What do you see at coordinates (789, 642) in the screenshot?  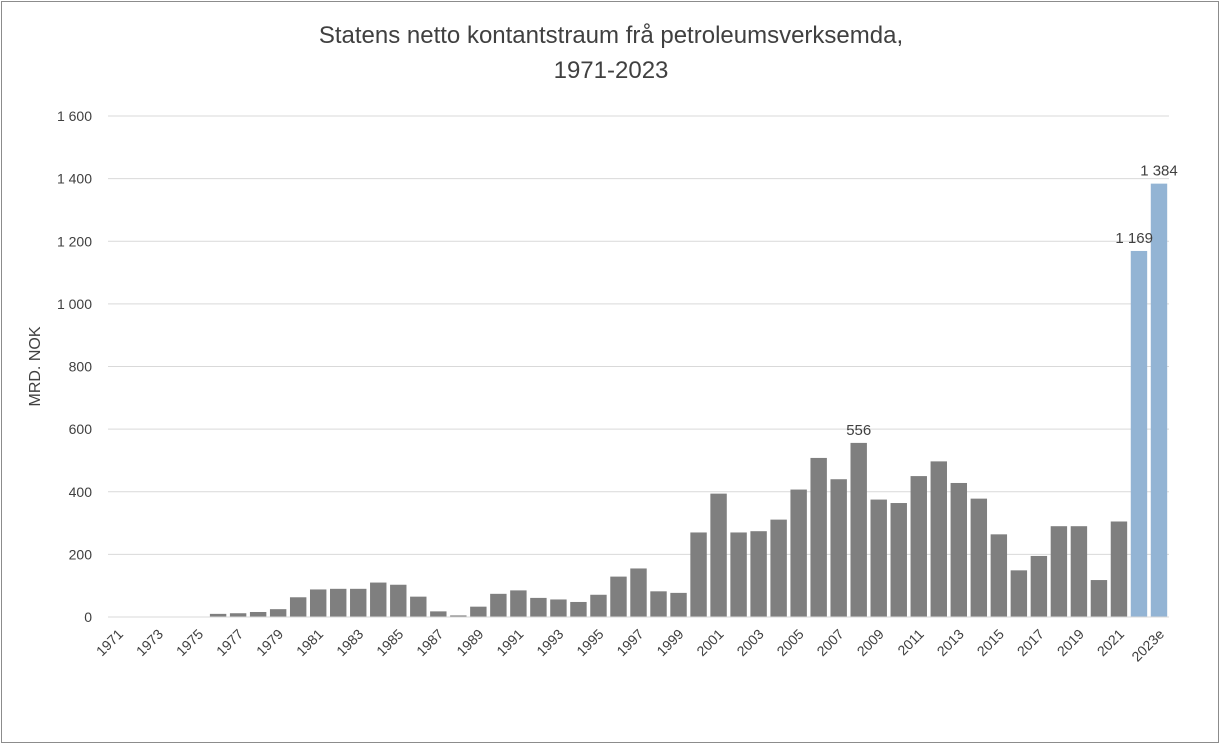 I see `x-tick-label: 2005` at bounding box center [789, 642].